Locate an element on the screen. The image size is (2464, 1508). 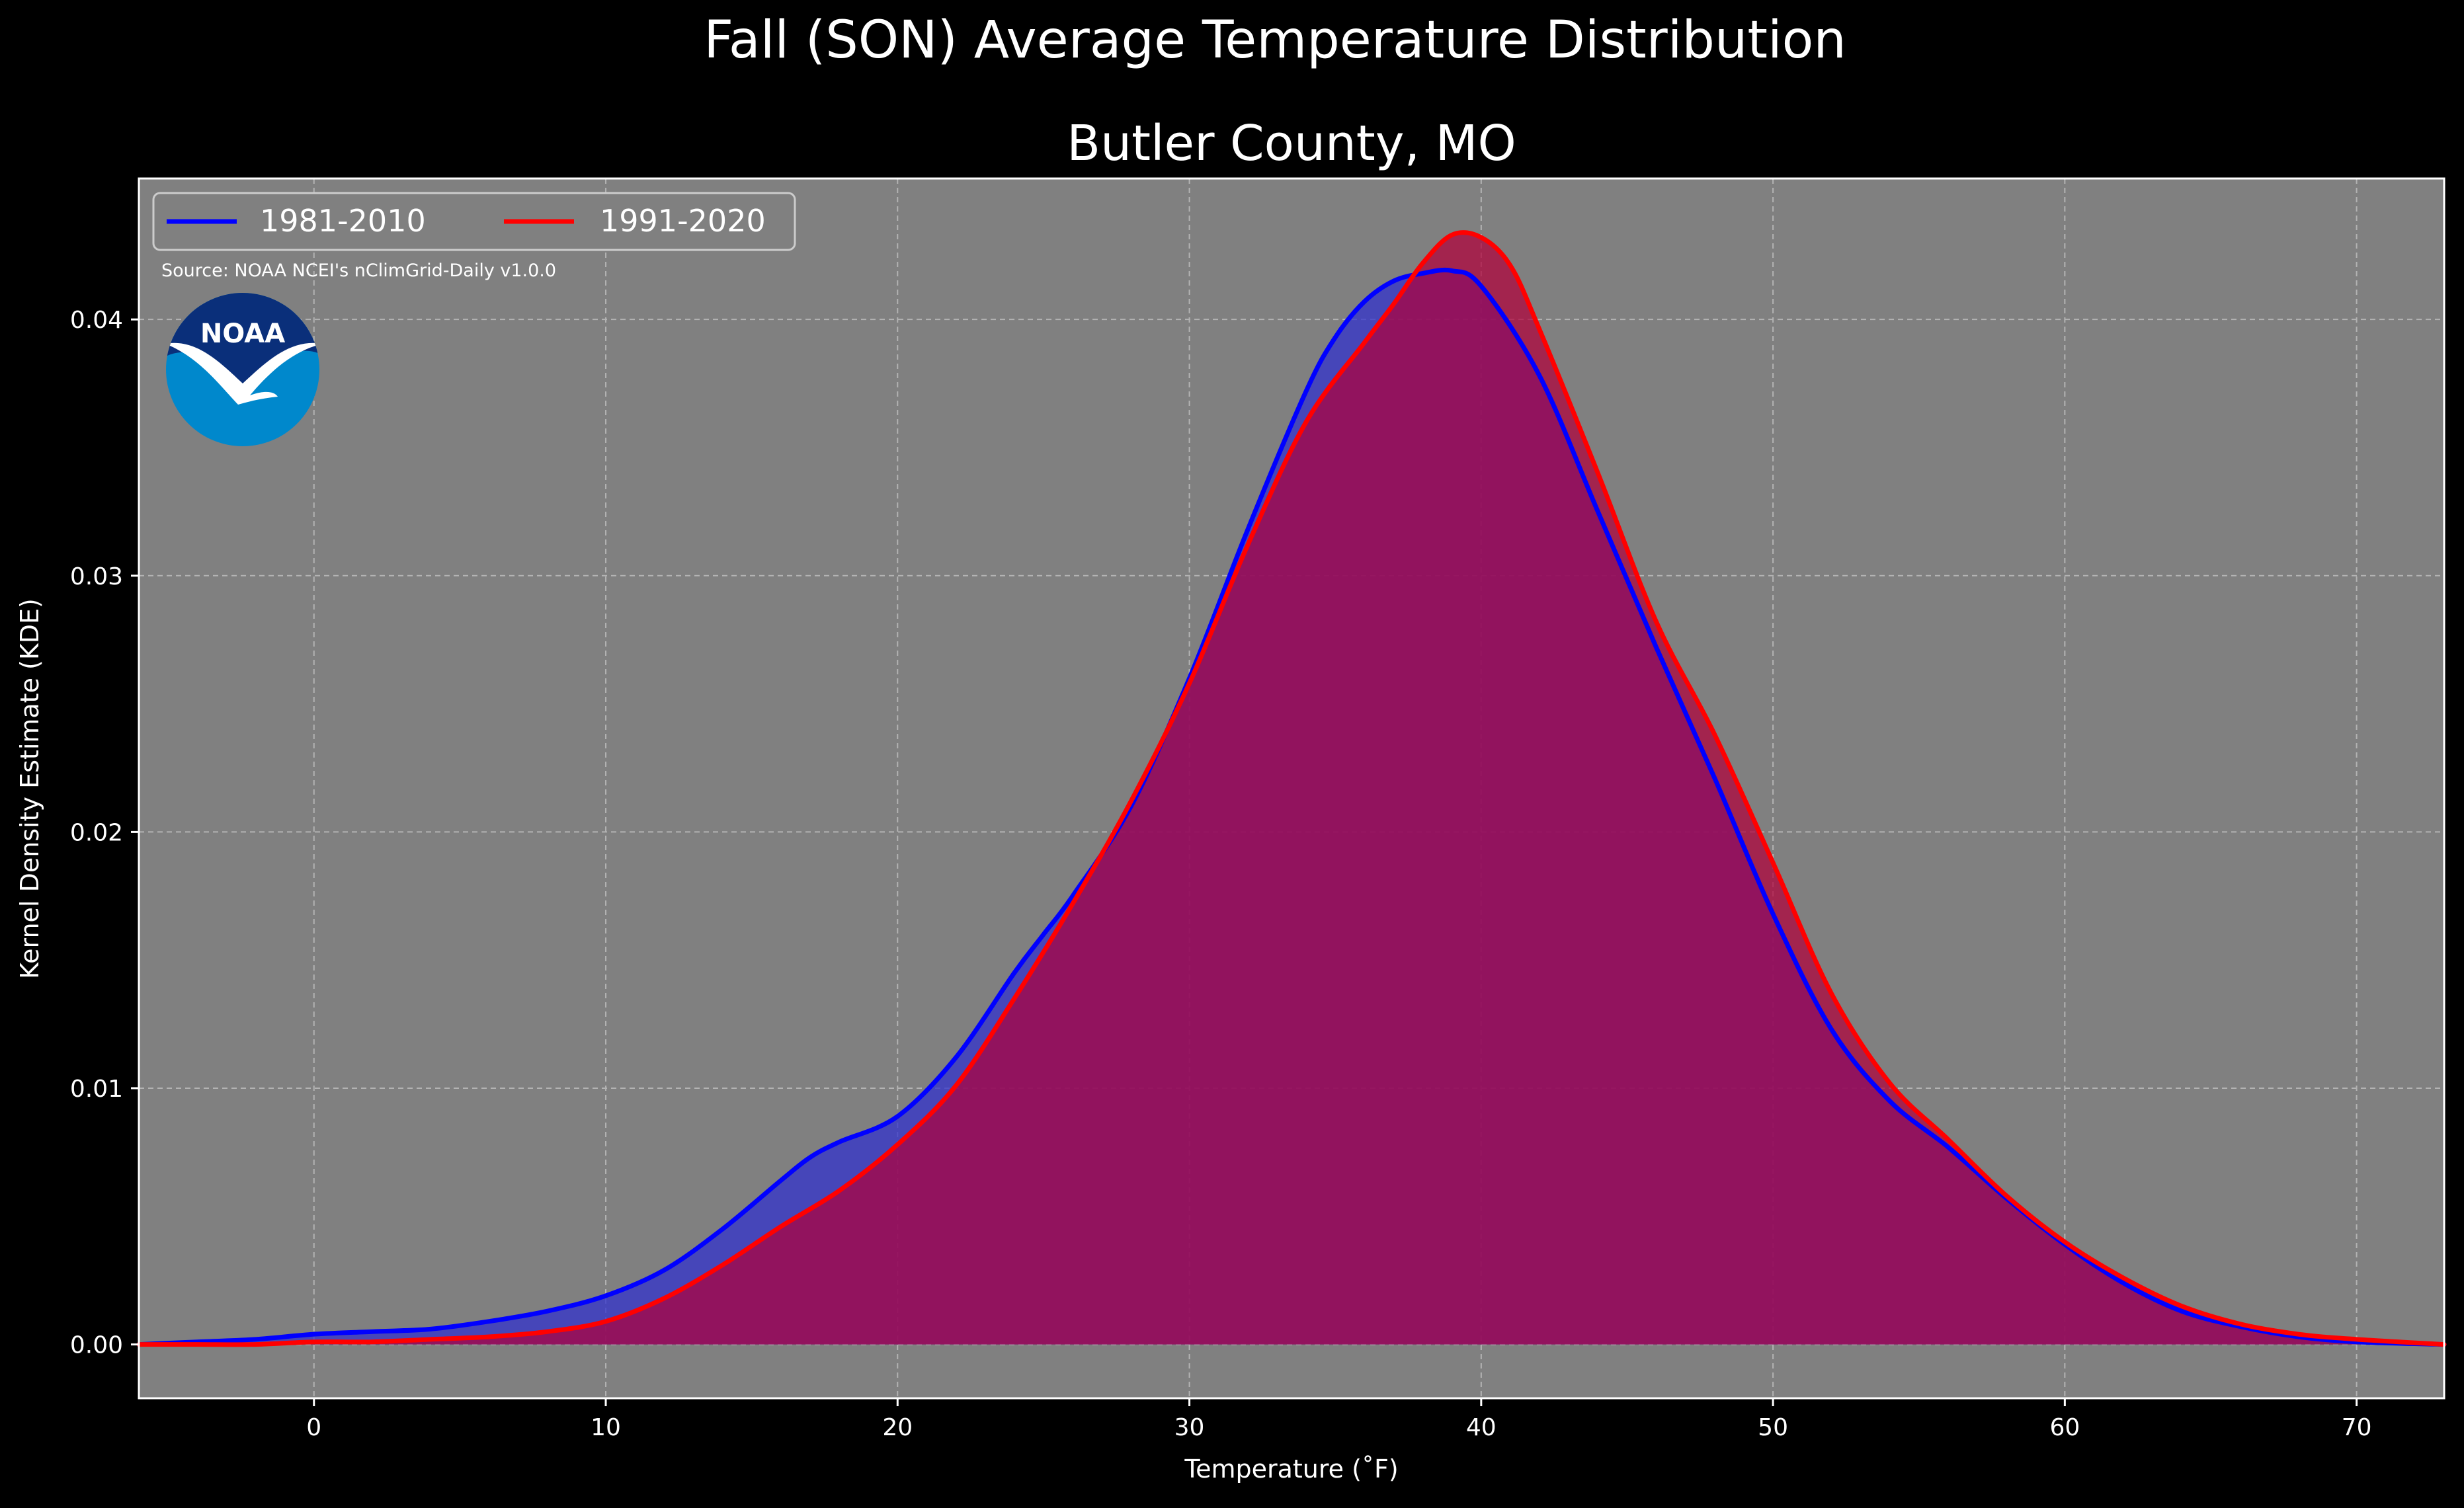
x-axis-ticks: 0 10 20 30 40 50 60 70 is located at coordinates (1339, 1419).